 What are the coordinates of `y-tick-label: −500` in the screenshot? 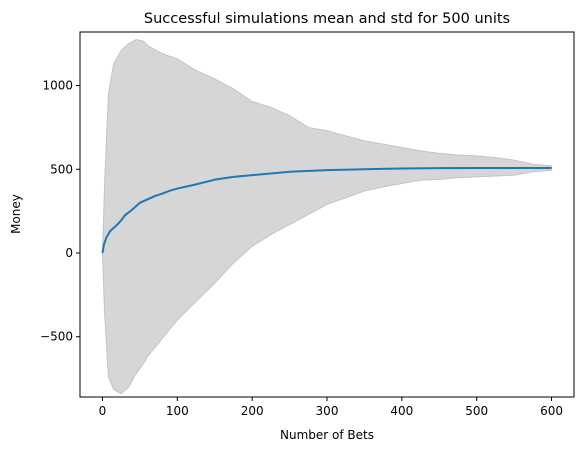 It's located at (56, 337).